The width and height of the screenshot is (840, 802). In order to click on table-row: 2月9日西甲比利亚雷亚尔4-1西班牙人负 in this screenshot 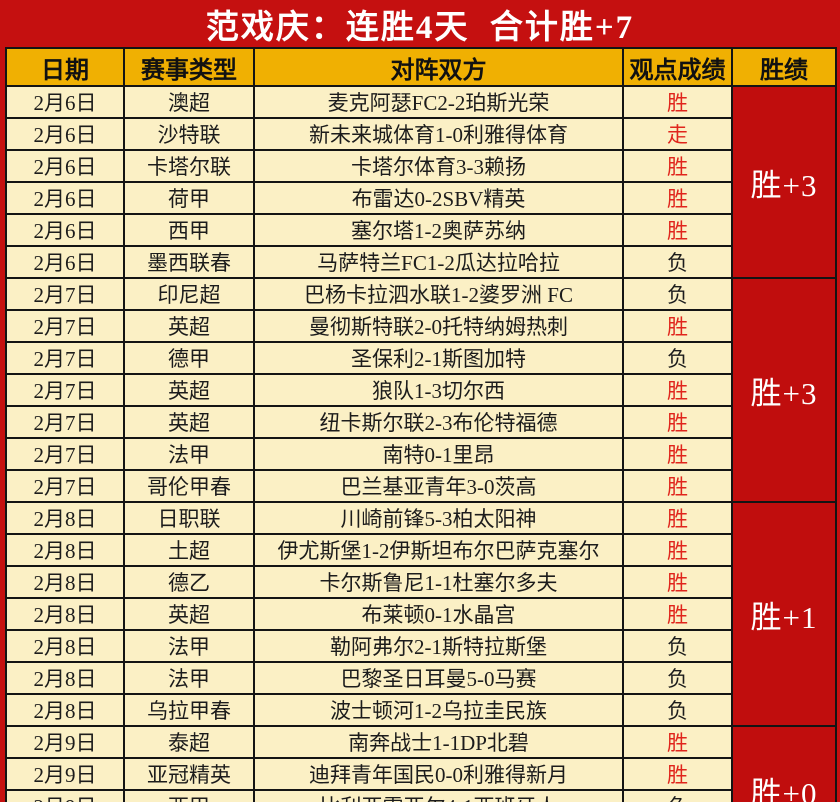, I will do `click(420, 795)`.